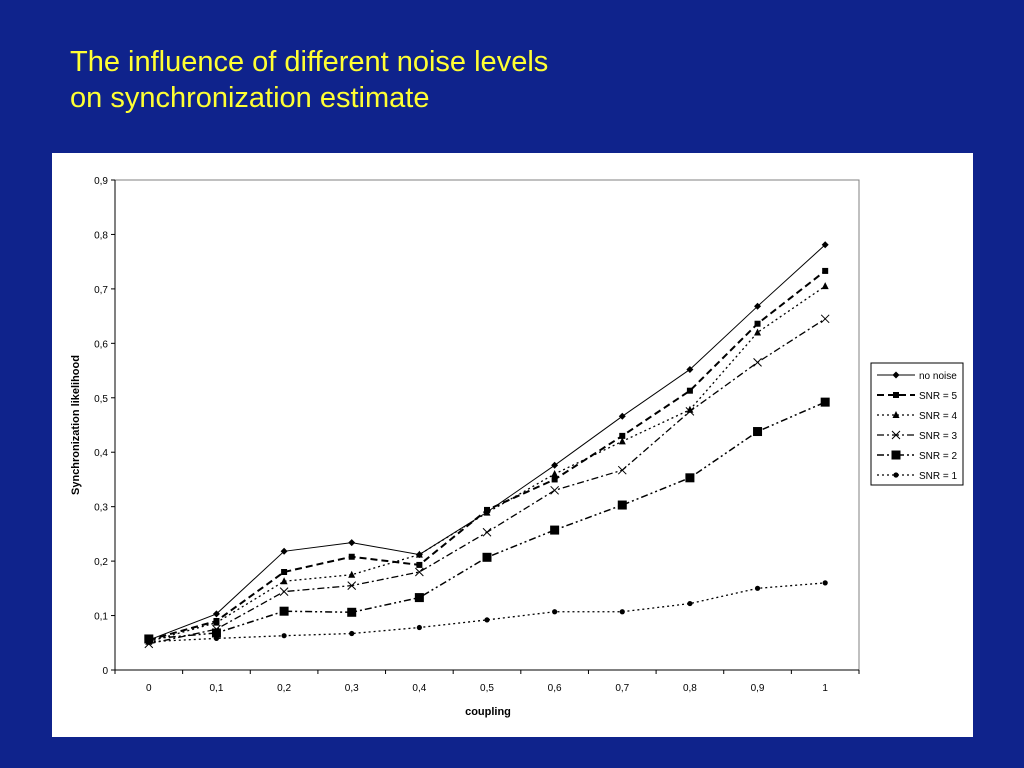  I want to click on y-tick-label: 0,1, so click(101, 617).